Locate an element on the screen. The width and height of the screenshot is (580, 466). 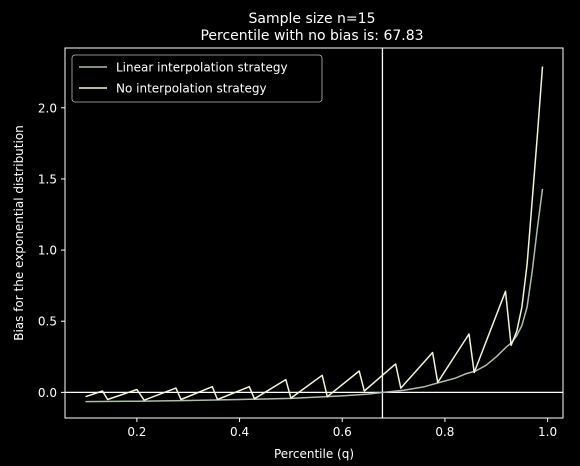
legend-box is located at coordinates (197, 78).